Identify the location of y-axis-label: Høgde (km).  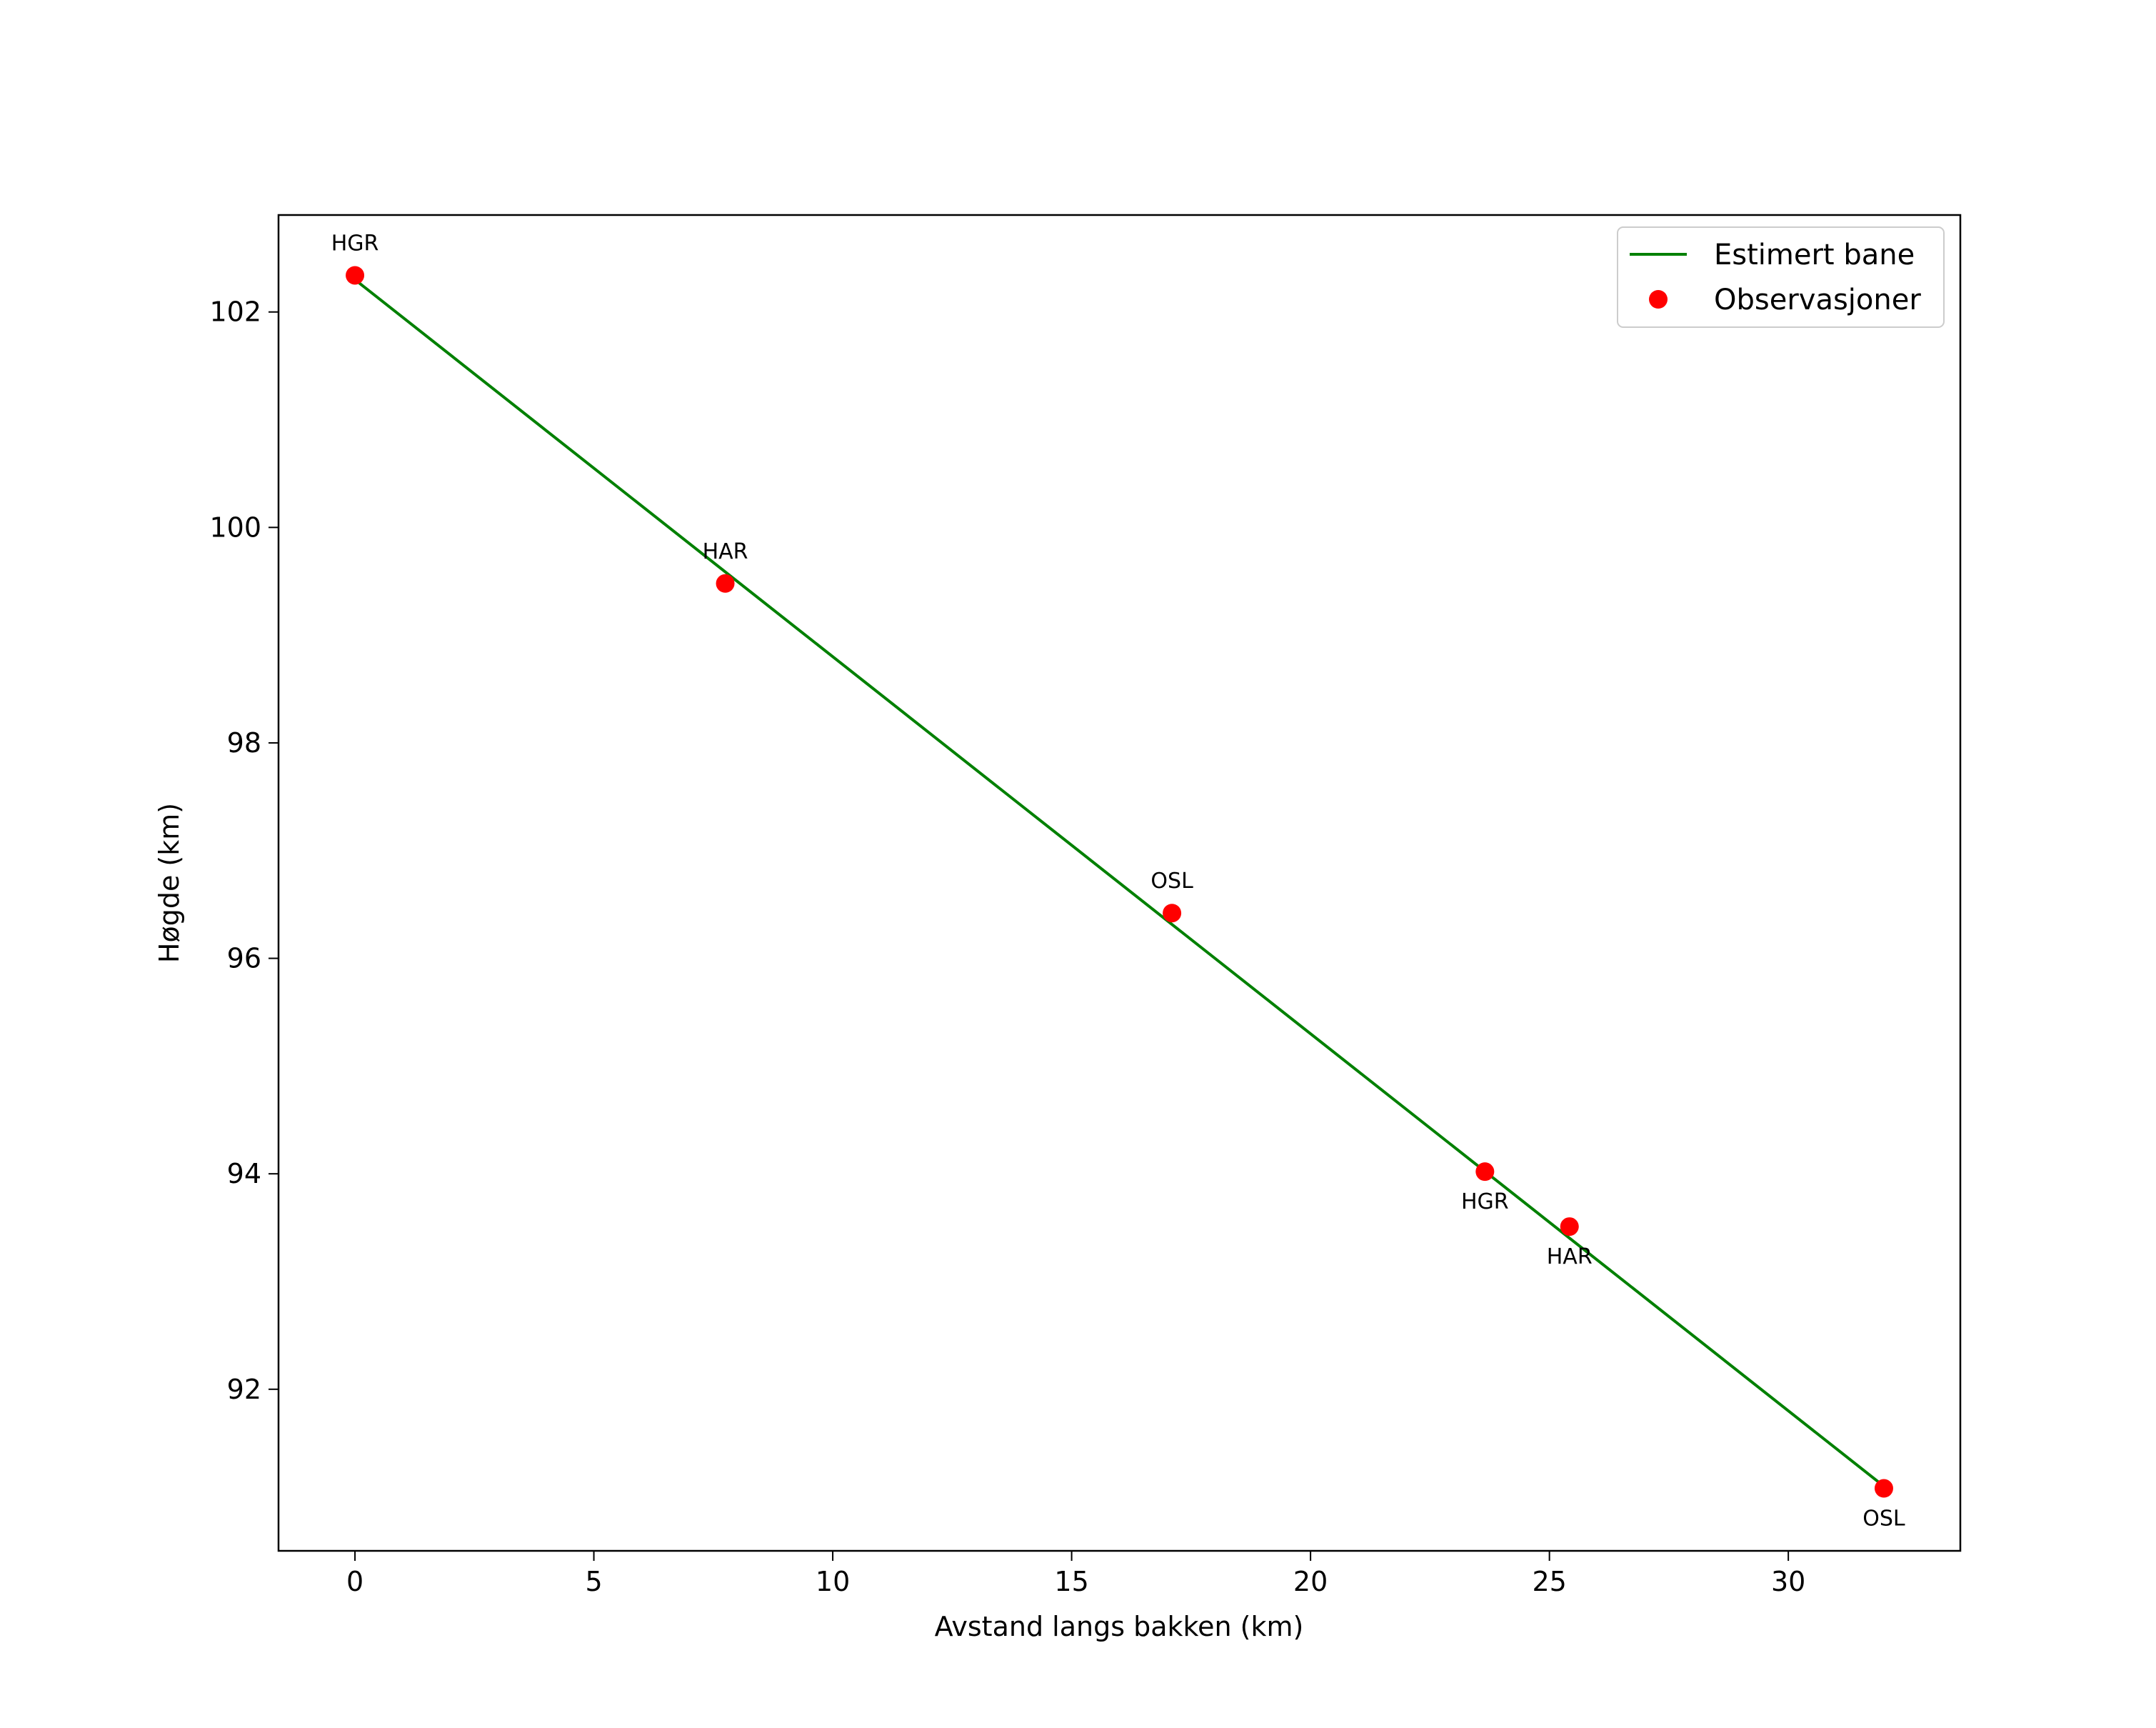
(170, 883).